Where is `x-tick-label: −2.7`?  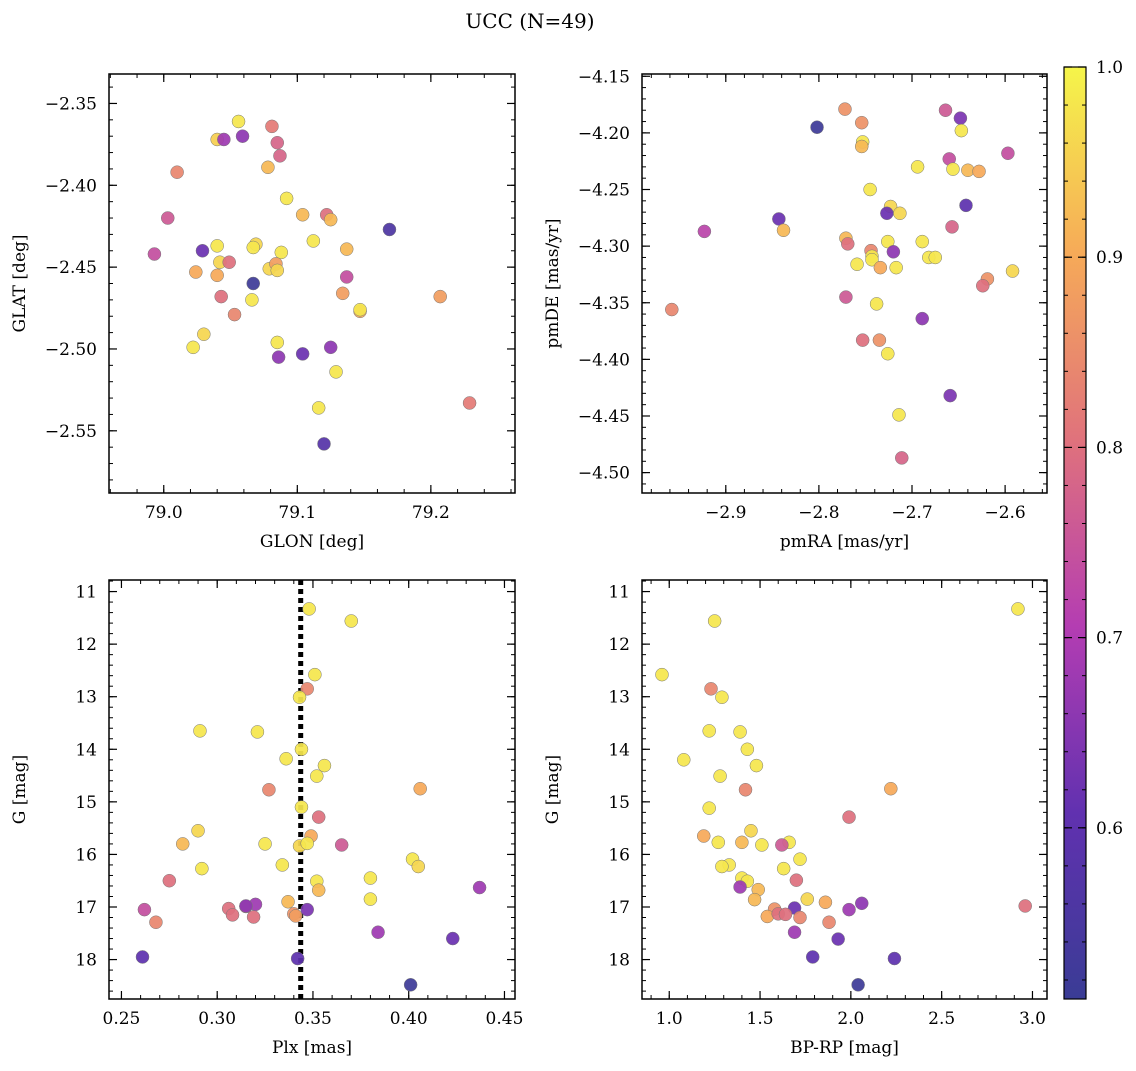 x-tick-label: −2.7 is located at coordinates (911, 513).